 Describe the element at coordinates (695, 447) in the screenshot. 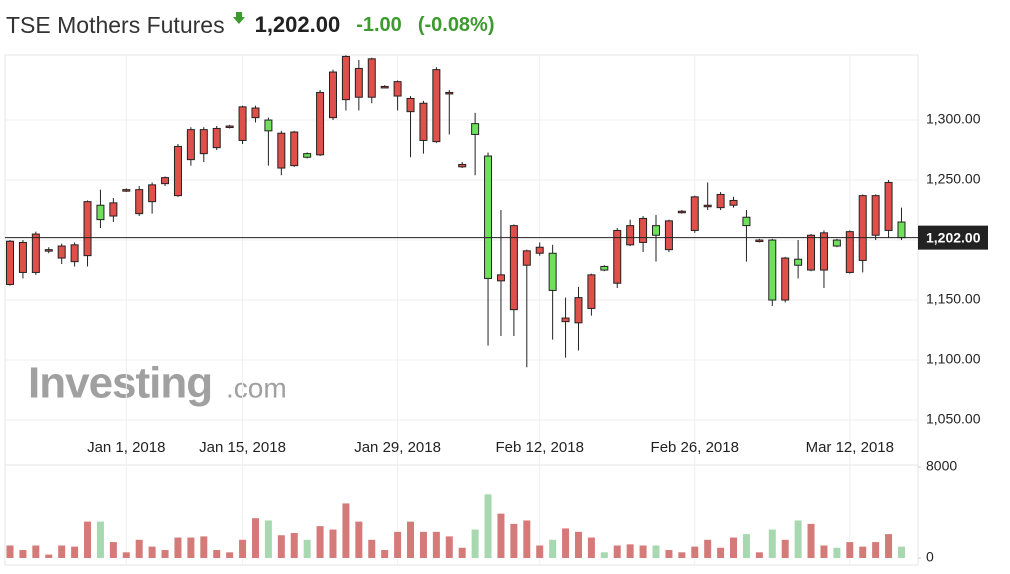

I see `x-tick-label: Feb 26, 2018` at that location.